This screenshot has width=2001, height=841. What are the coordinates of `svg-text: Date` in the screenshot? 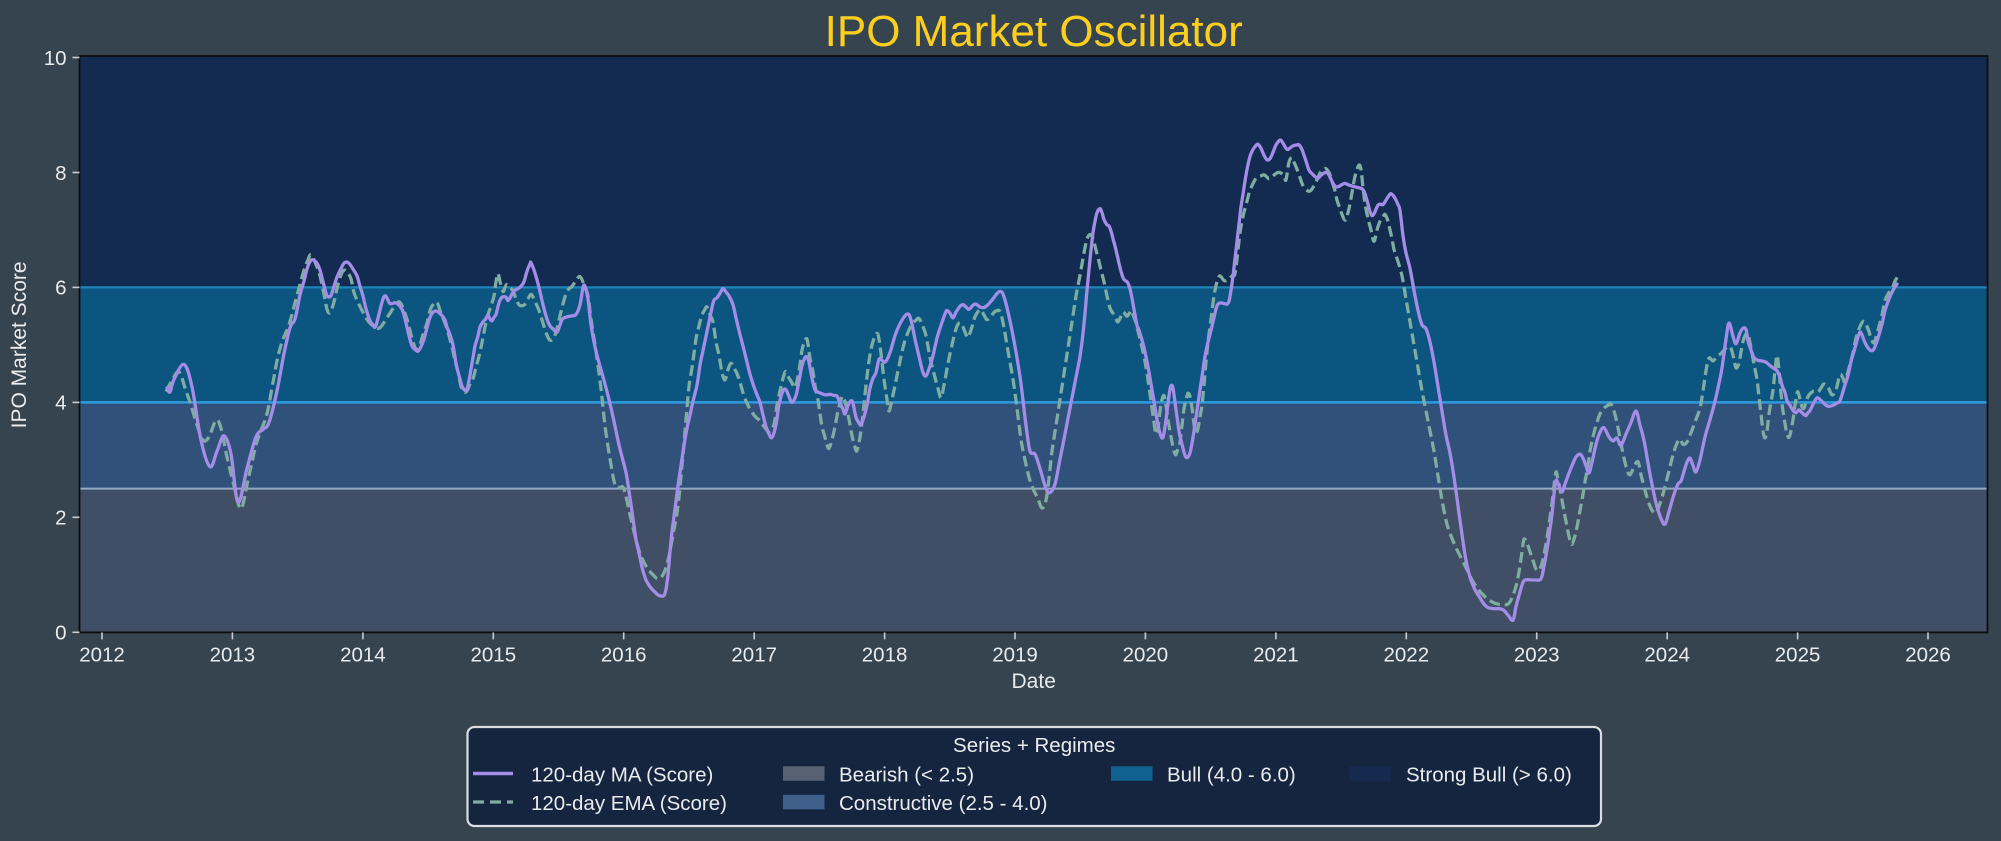 It's located at (1034, 681).